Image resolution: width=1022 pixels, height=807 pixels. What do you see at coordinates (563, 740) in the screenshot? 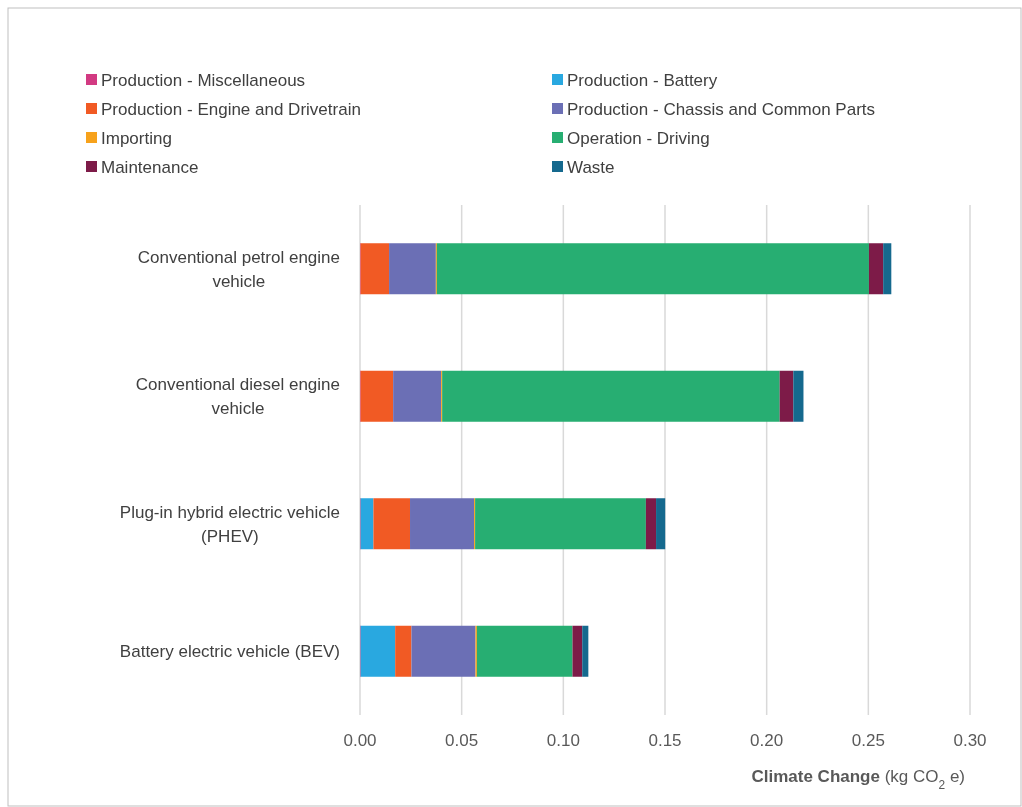
I see `x-tick-label: 0.10` at bounding box center [563, 740].